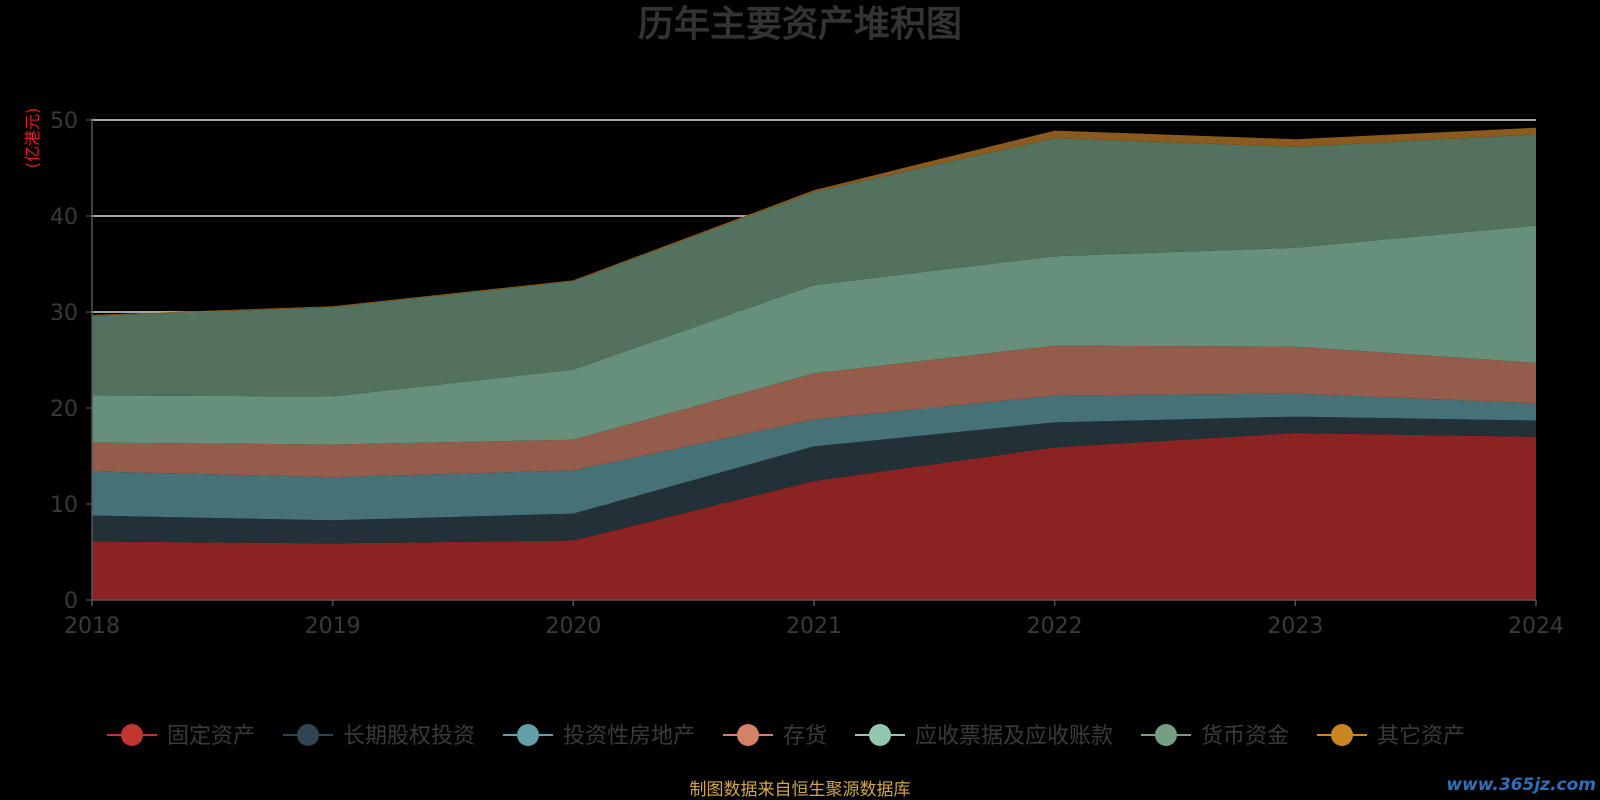  What do you see at coordinates (1536, 626) in the screenshot?
I see `x-tick-label: 2024` at bounding box center [1536, 626].